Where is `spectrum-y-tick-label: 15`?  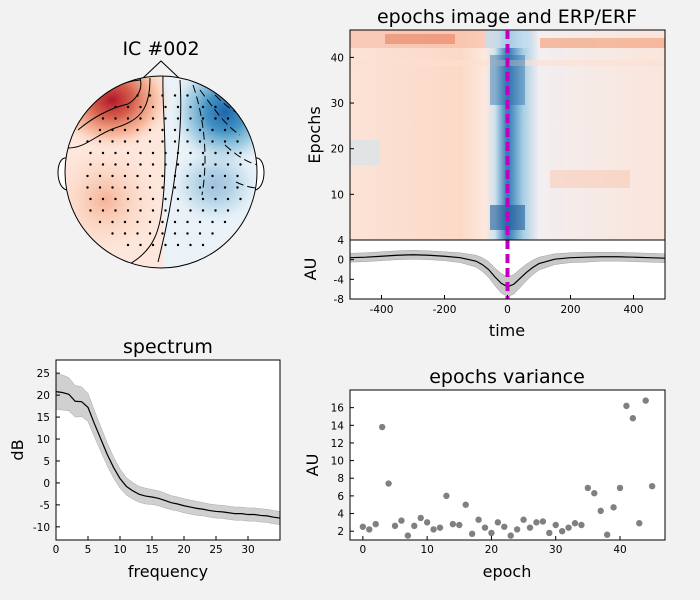 spectrum-y-tick-label: 15 is located at coordinates (43, 418).